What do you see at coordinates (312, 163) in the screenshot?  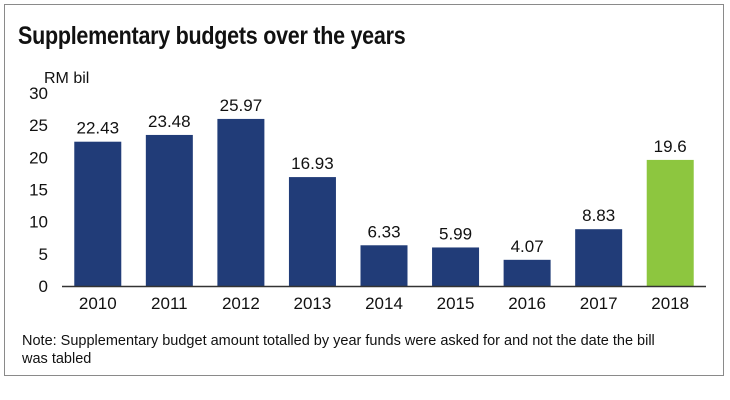 I see `data-label-2013: 16.93` at bounding box center [312, 163].